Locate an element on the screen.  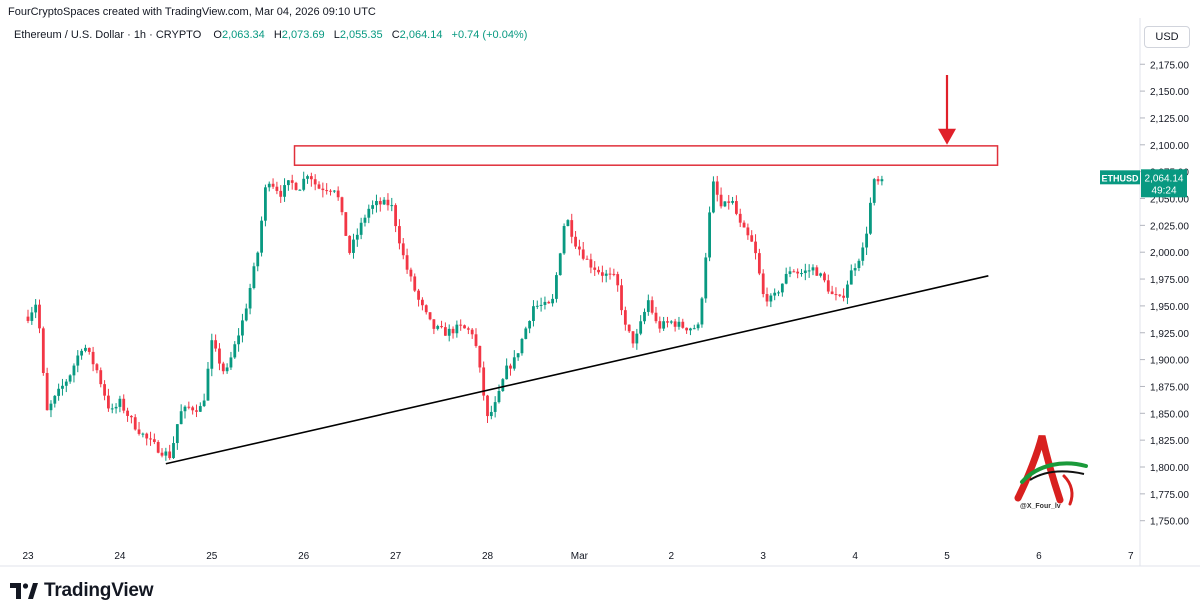
tradingview-logo: TradingView is located at coordinates (82, 591).